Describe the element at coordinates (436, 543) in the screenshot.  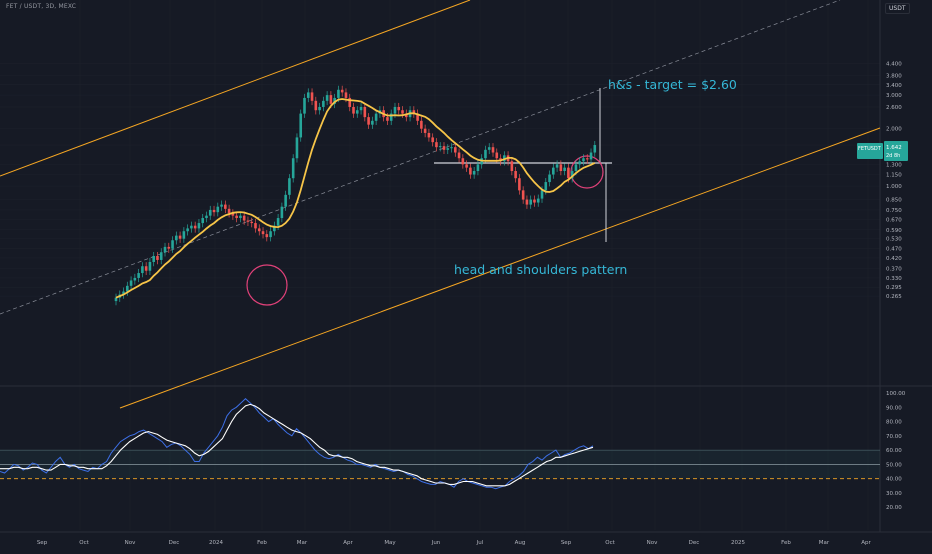
I see `time-tick-label: Jun` at that location.